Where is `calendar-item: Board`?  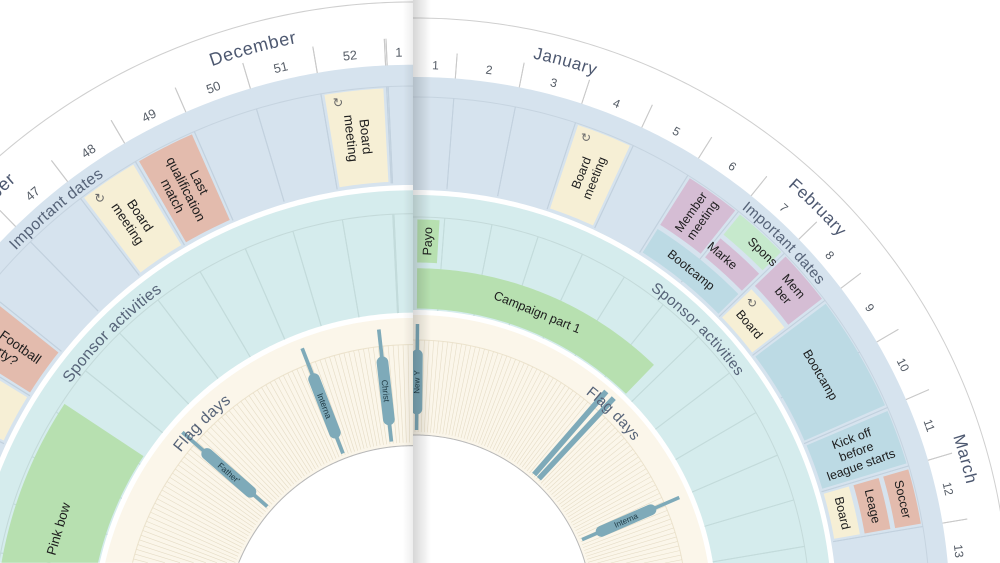 calendar-item: Board is located at coordinates (841, 512).